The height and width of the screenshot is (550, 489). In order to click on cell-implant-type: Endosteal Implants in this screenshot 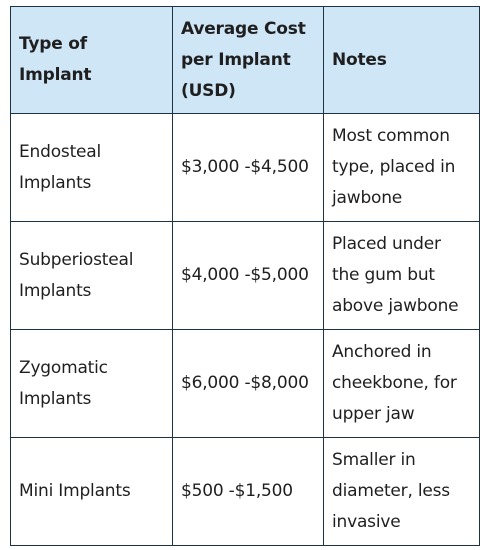, I will do `click(91, 167)`.